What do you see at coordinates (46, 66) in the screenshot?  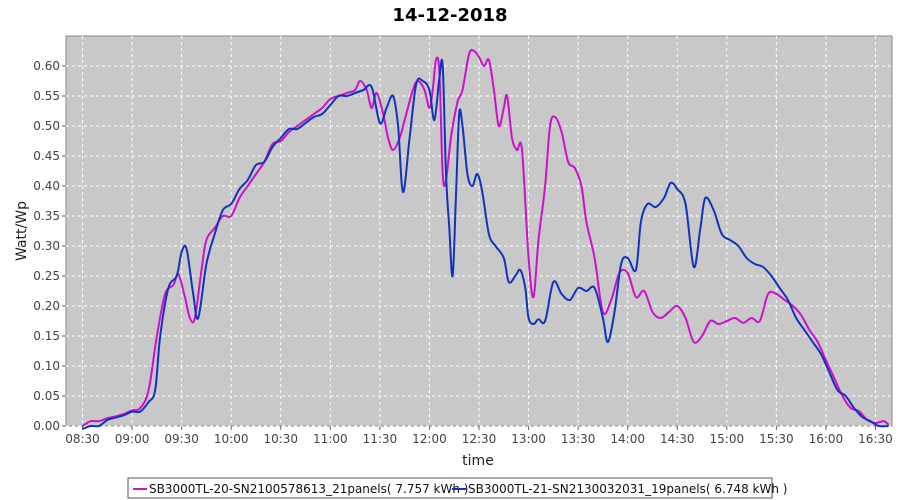 I see `y-tick-label: 0.60` at bounding box center [46, 66].